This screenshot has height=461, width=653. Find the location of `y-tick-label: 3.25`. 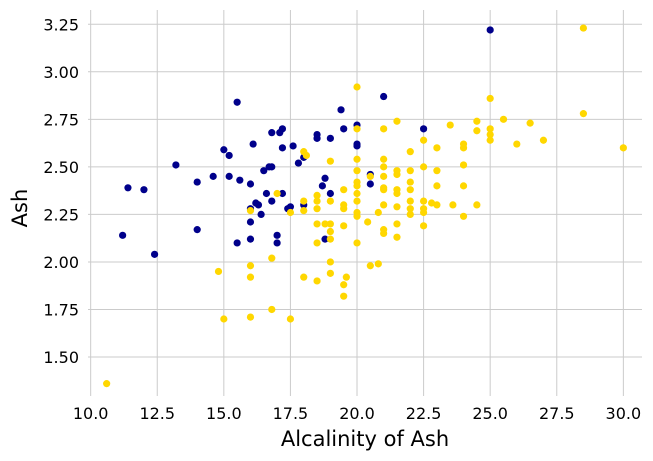

y-tick-label: 3.25 is located at coordinates (61, 24).